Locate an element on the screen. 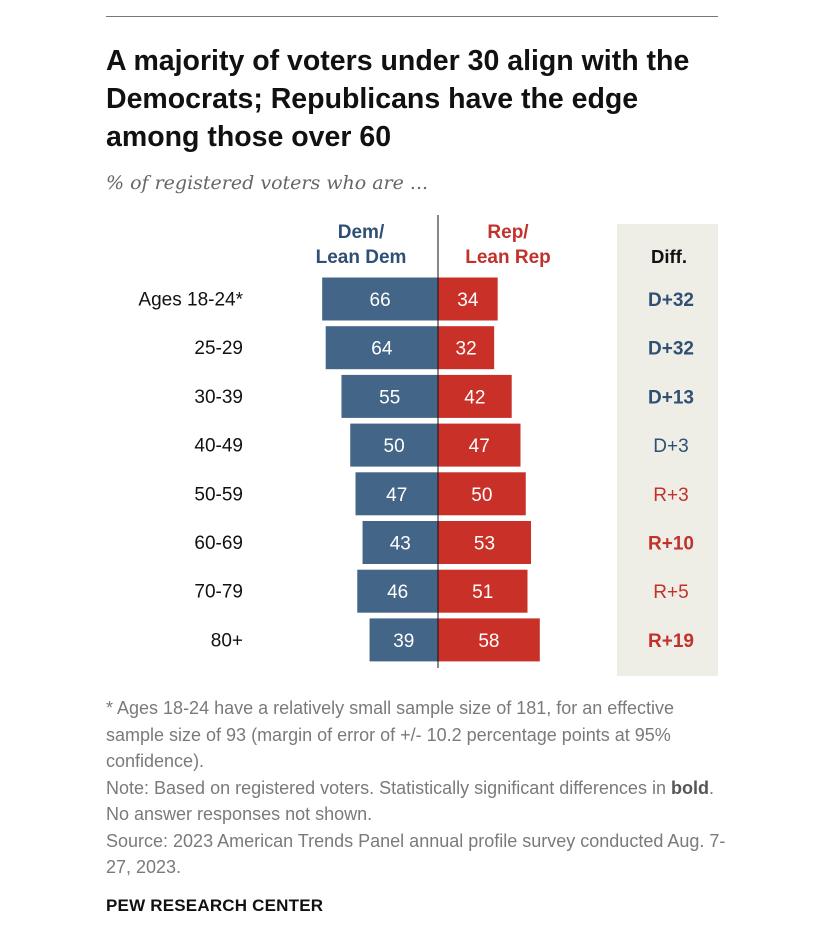 Image resolution: width=828 pixels, height=941 pixels. brand-label: PEW RESEARCH CENTER is located at coordinates (215, 905).